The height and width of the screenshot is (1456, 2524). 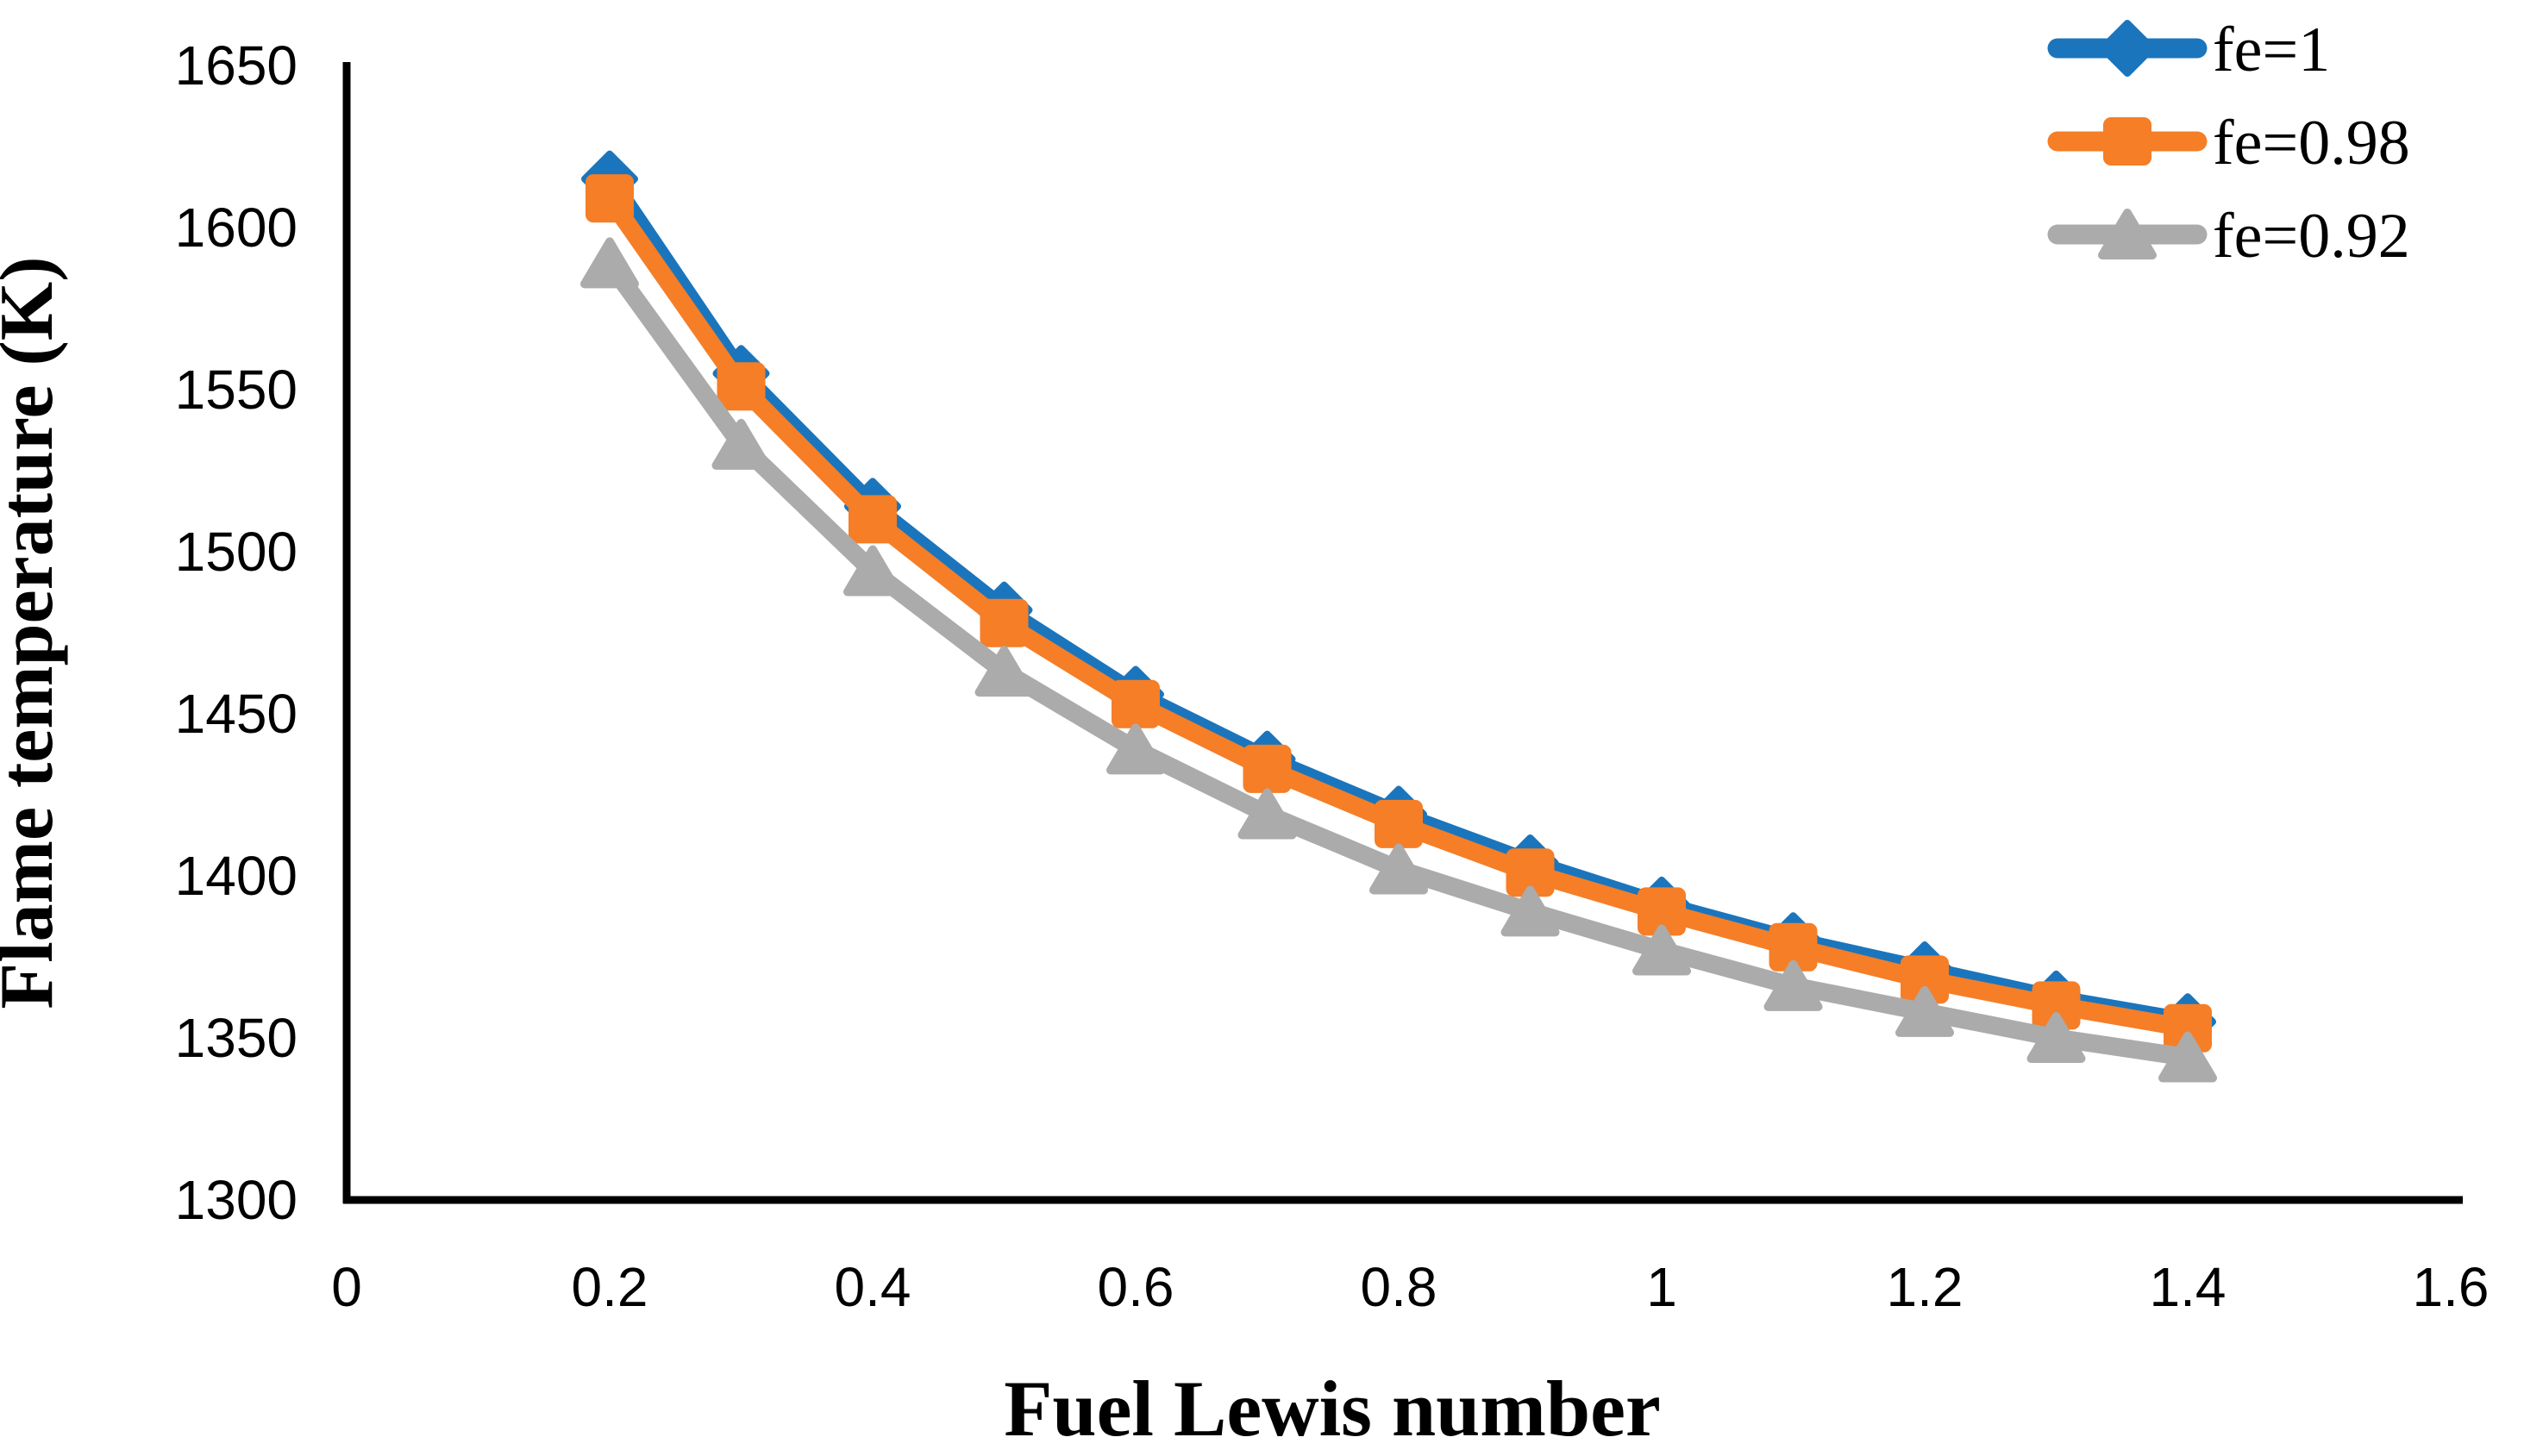 I want to click on diamond-marker, so click(x=2127, y=49).